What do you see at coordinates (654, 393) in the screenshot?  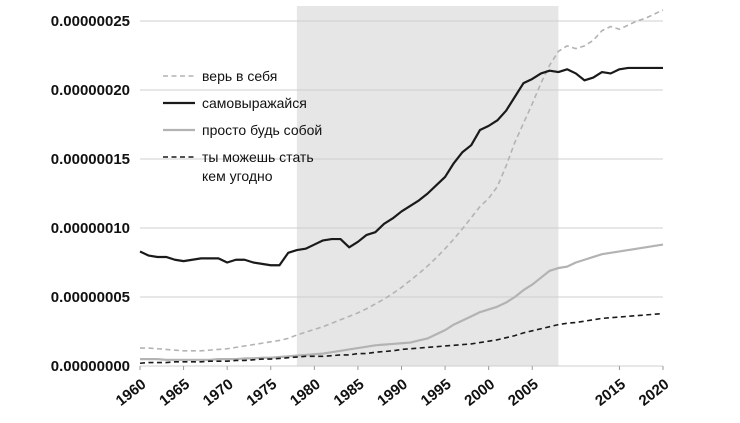 I see `x-tick-label: 2020` at bounding box center [654, 393].